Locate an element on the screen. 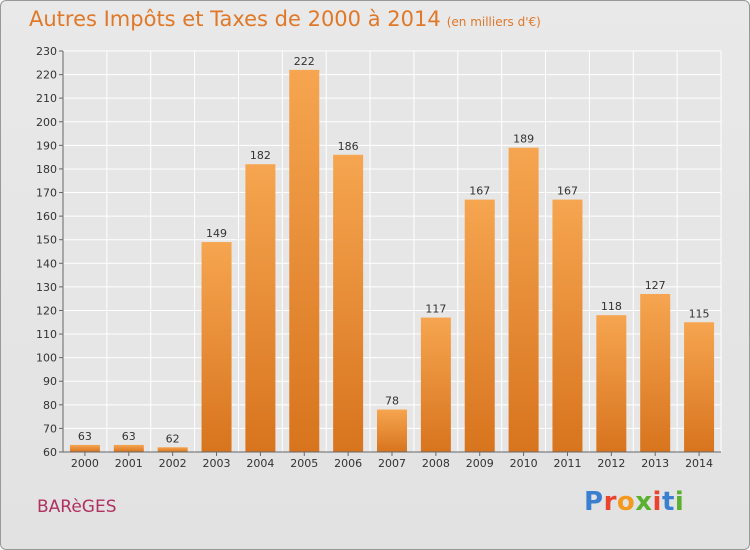  y-tick-label: 100 is located at coordinates (46, 358).